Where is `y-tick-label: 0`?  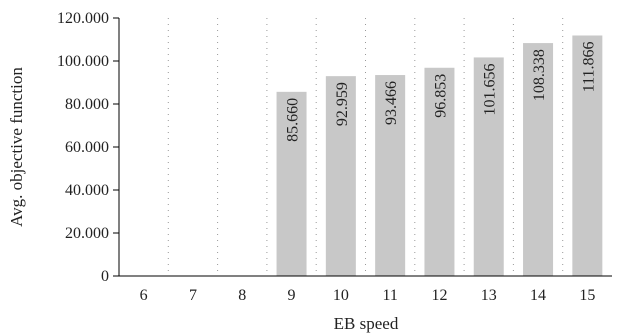
y-tick-label: 0 is located at coordinates (105, 276).